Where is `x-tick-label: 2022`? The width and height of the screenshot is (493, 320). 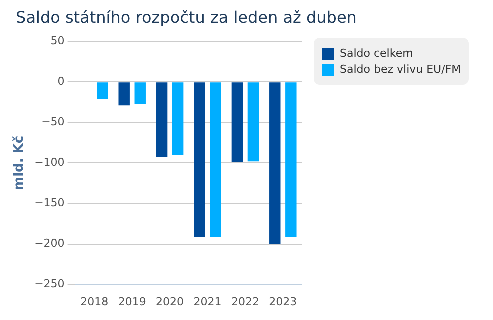
x-tick-label: 2022 is located at coordinates (245, 301).